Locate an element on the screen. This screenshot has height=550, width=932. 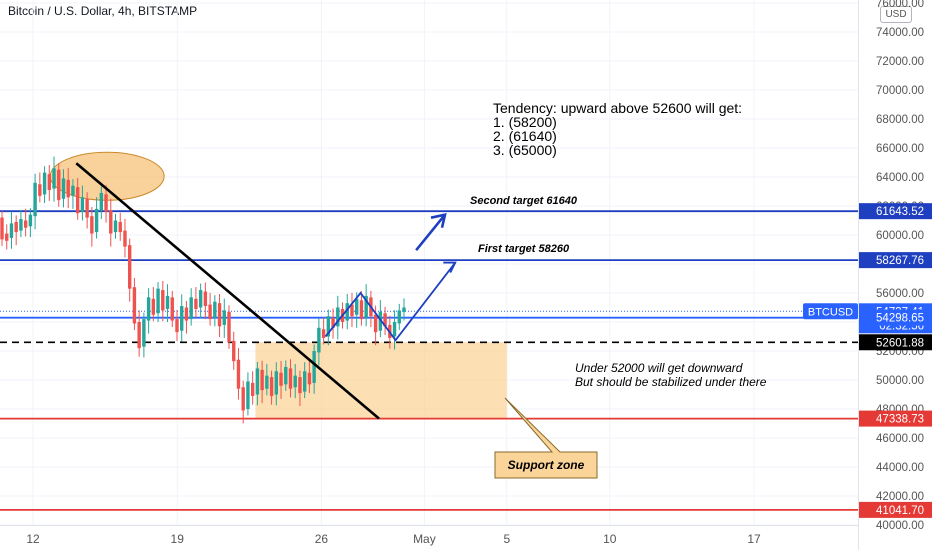
level-price-label: 58267.76 is located at coordinates (900, 261).